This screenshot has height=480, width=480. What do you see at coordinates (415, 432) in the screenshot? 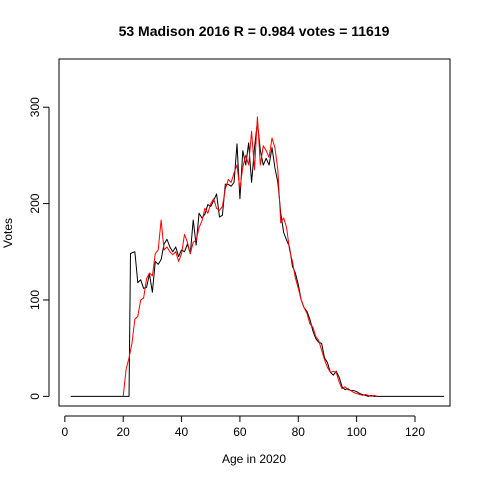
I see `x-tick-label: 120` at bounding box center [415, 432].